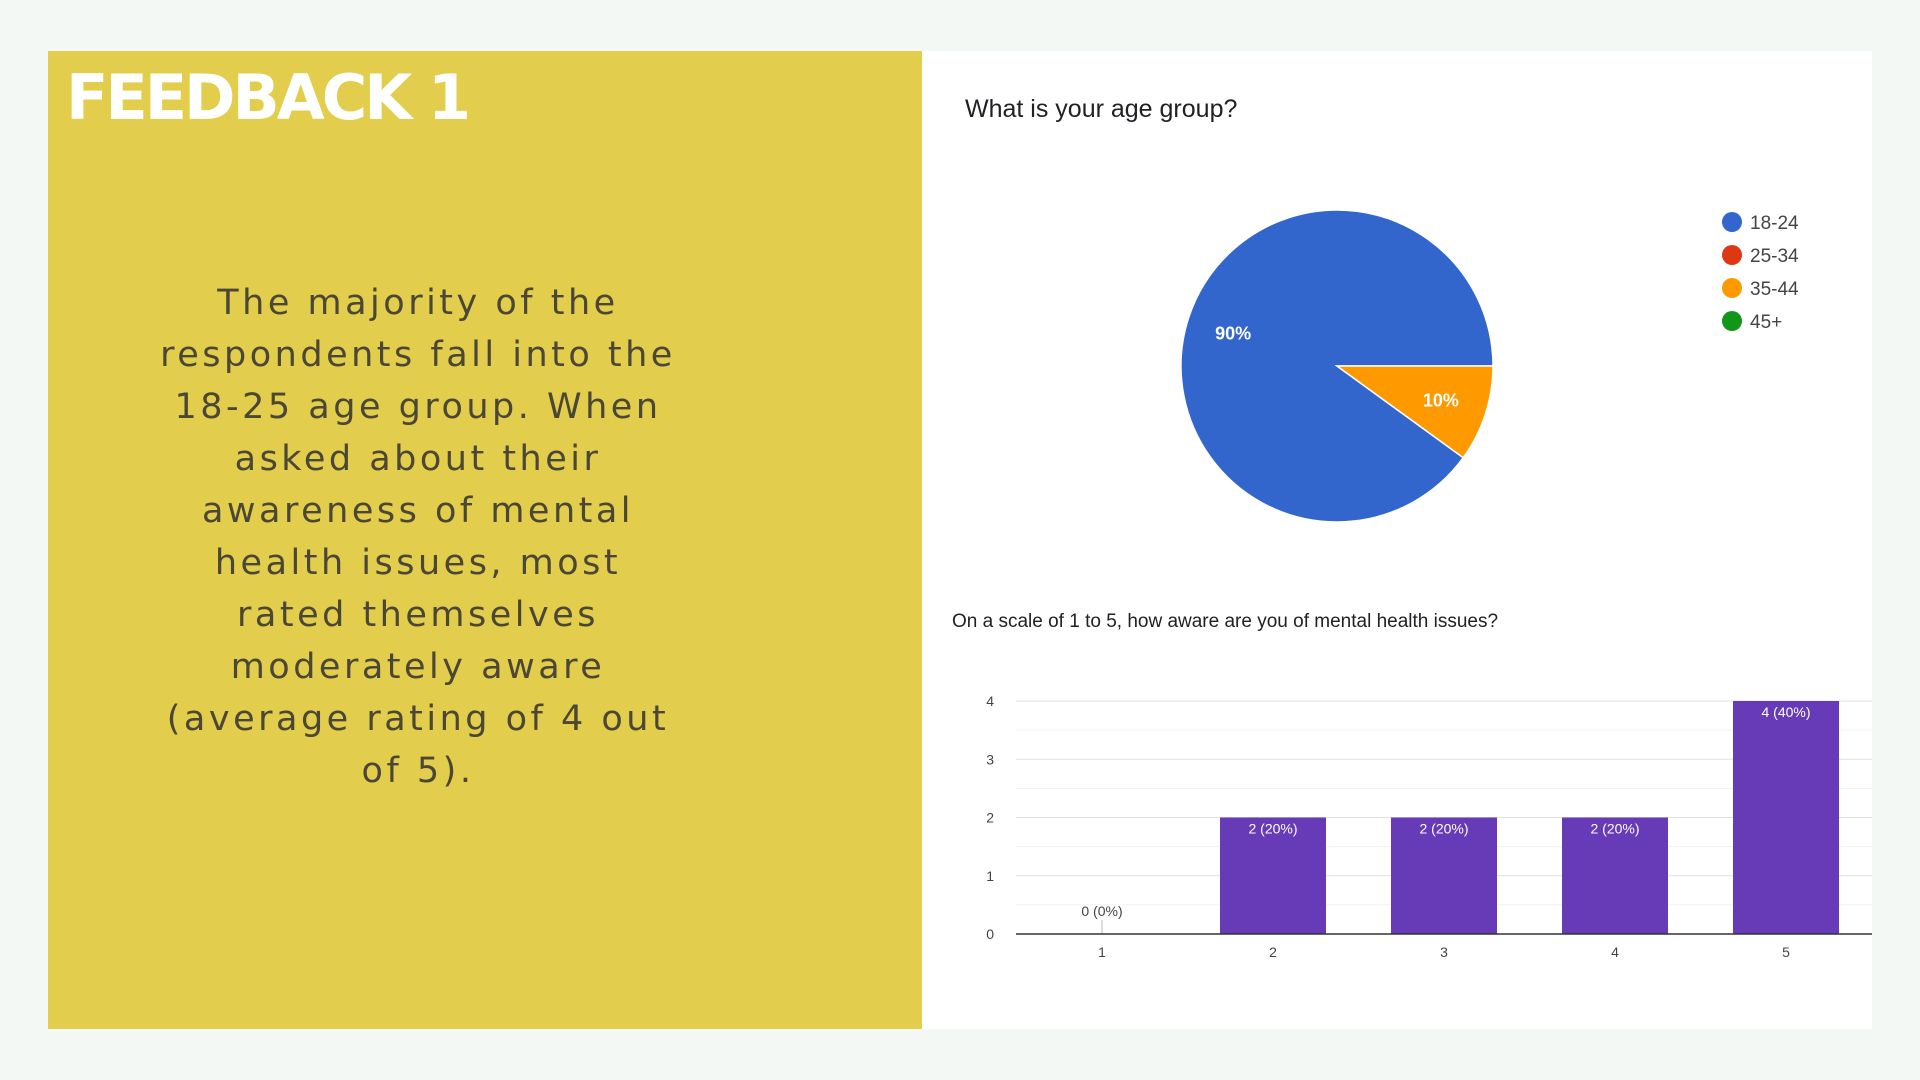 Image resolution: width=1920 pixels, height=1080 pixels. I want to click on pie-slice-label: 90%, so click(1233, 333).